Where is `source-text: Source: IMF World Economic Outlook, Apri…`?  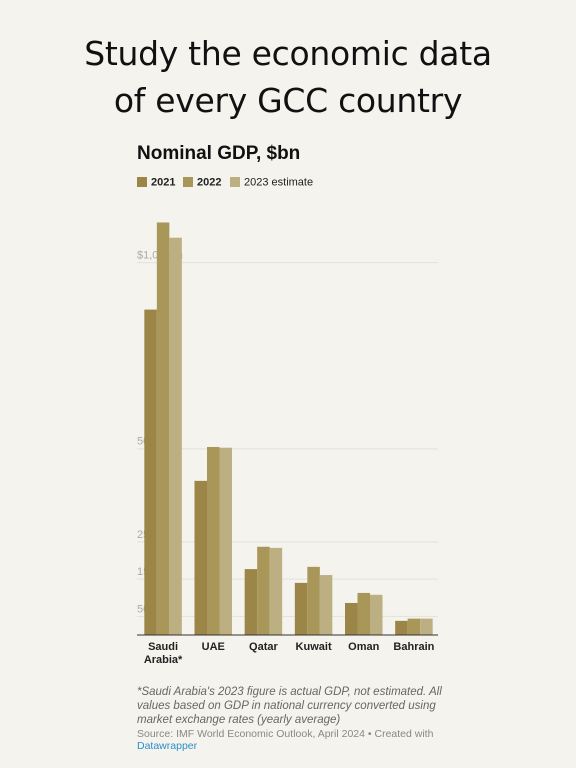
source-text: Source: IMF World Economic Outlook, Apri… is located at coordinates (285, 734).